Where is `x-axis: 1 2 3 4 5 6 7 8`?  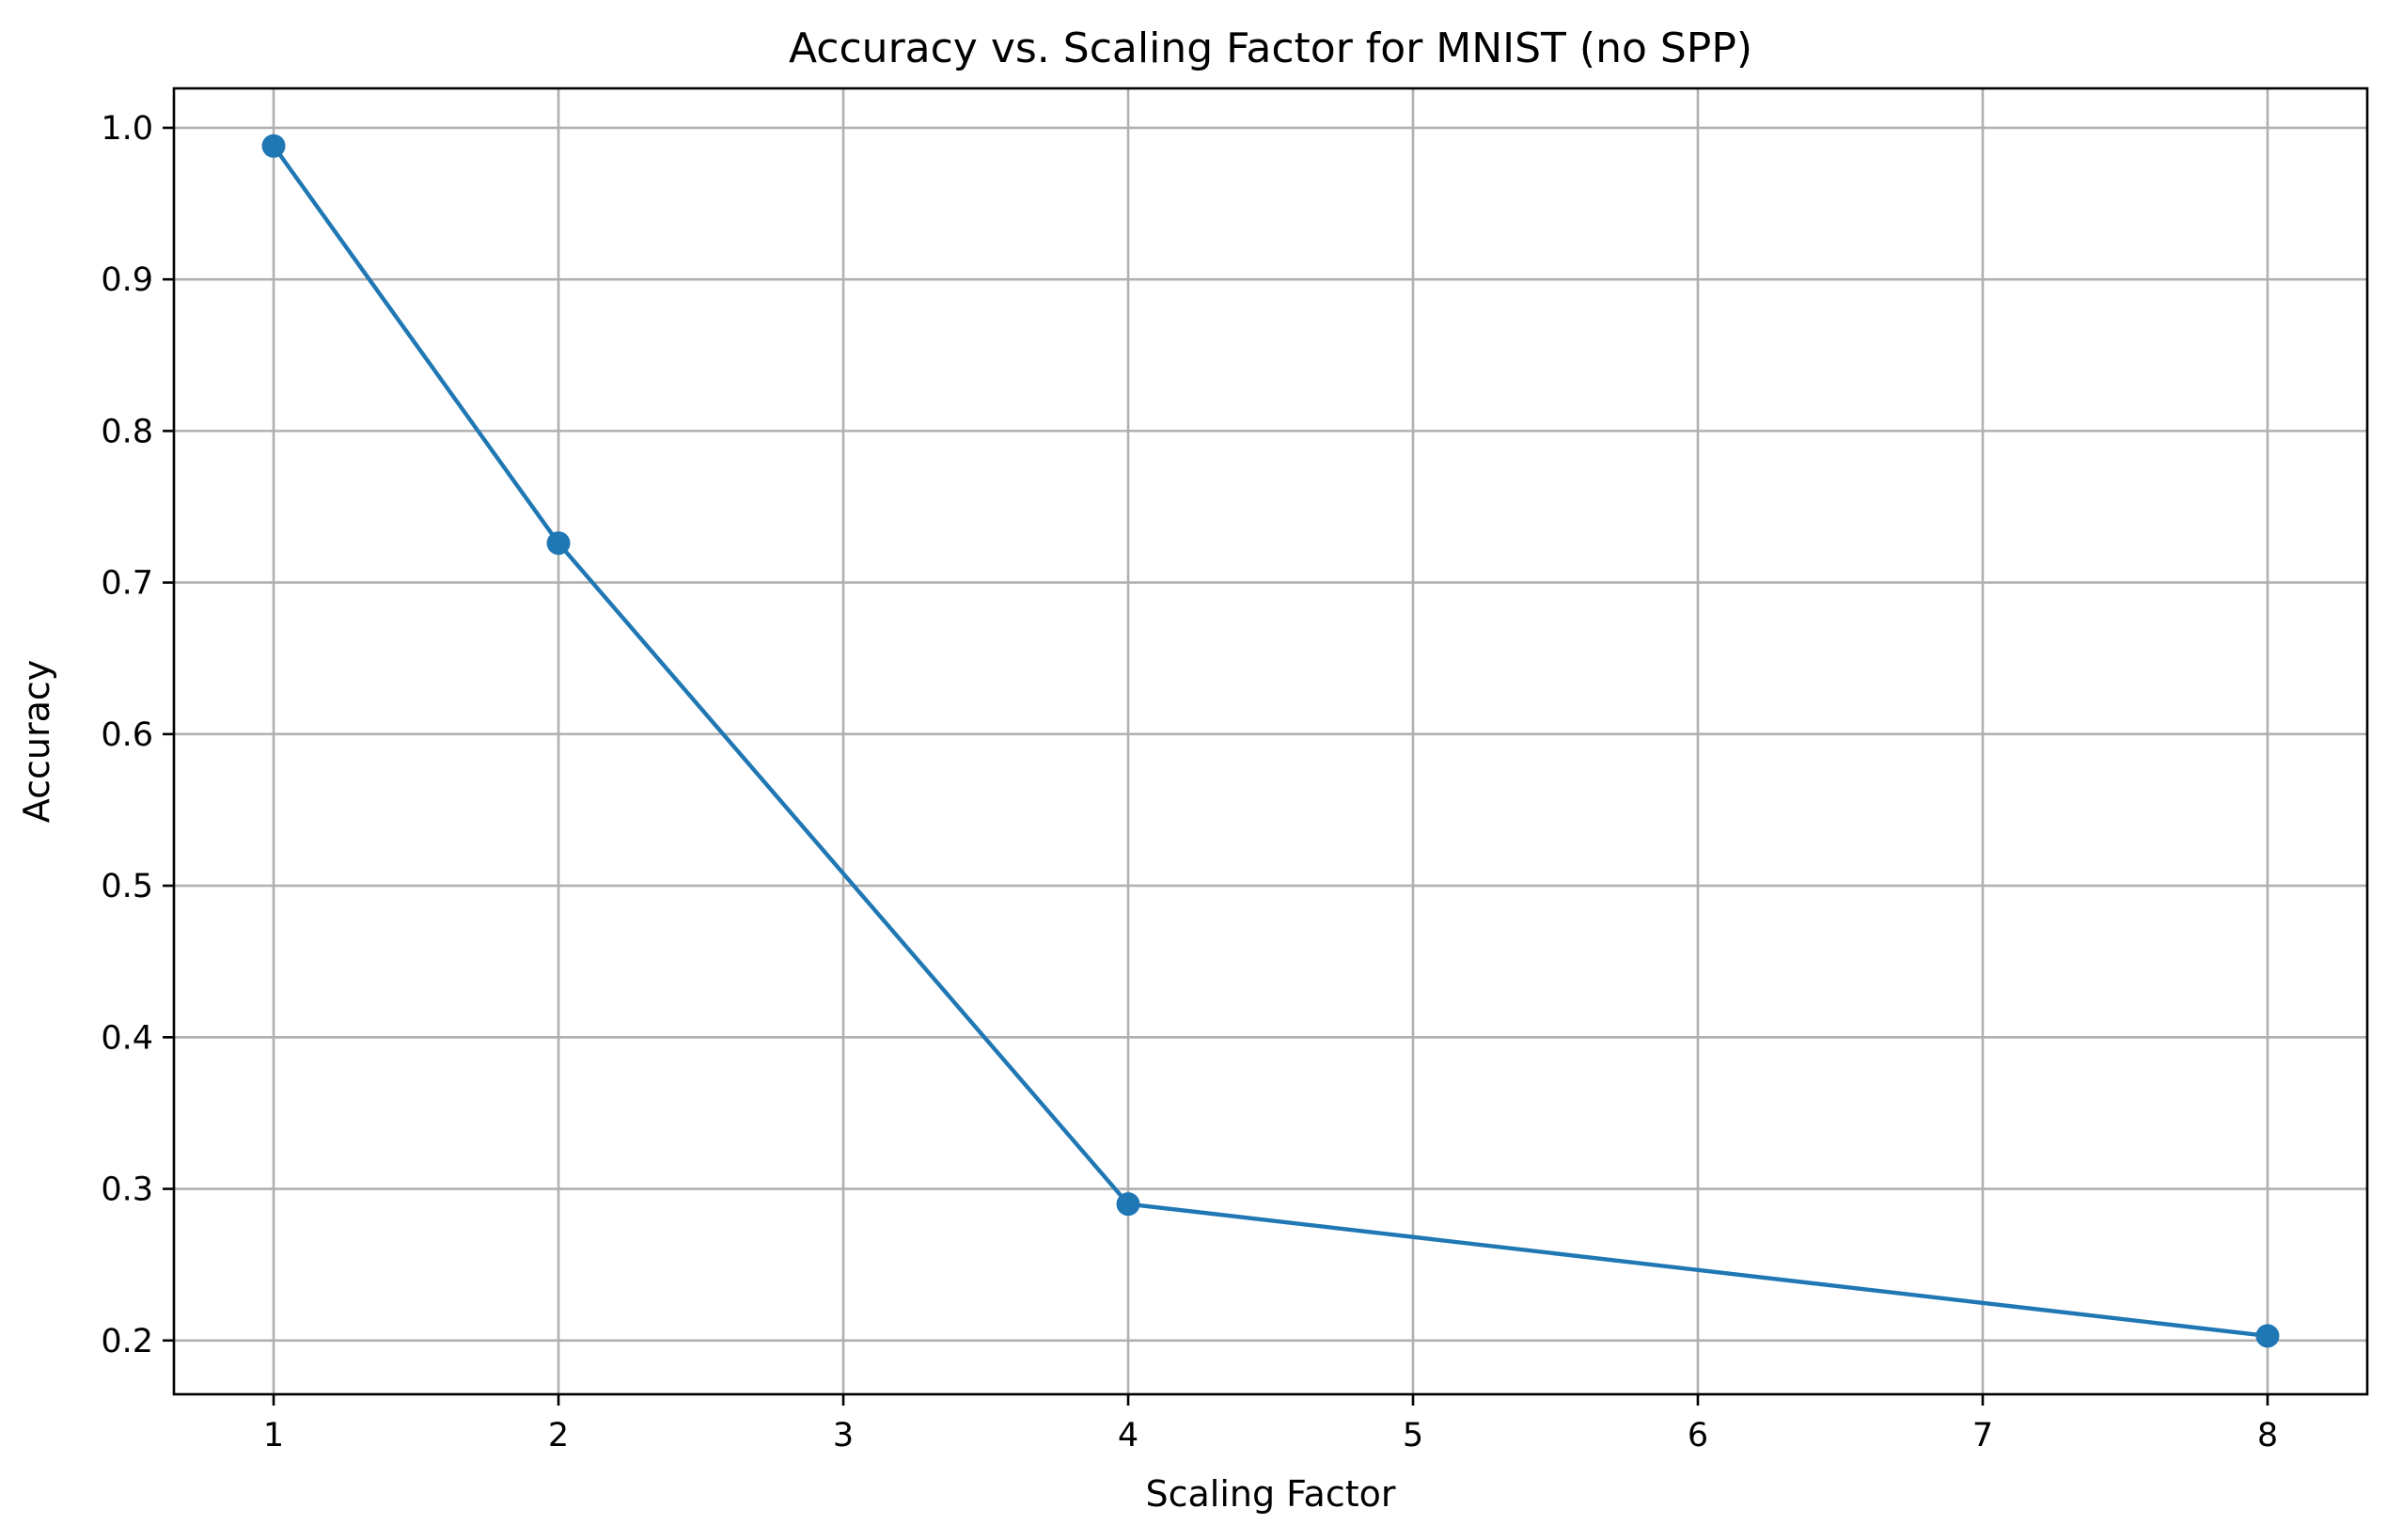 x-axis: 1 2 3 4 5 6 7 8 is located at coordinates (1270, 1424).